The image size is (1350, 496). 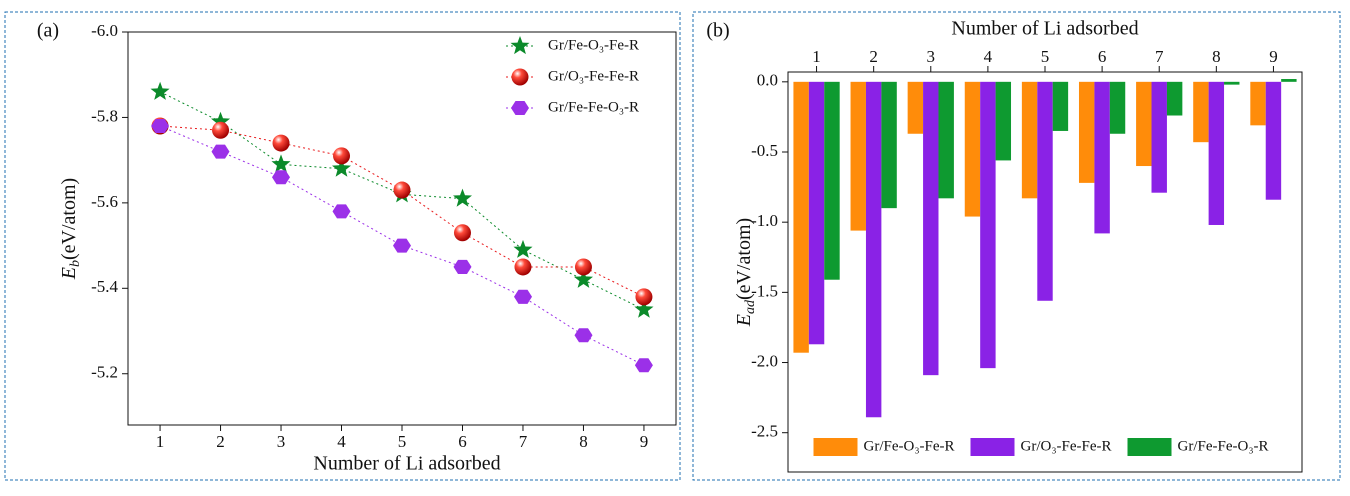 I want to click on panel-label: (a), so click(x=48, y=31).